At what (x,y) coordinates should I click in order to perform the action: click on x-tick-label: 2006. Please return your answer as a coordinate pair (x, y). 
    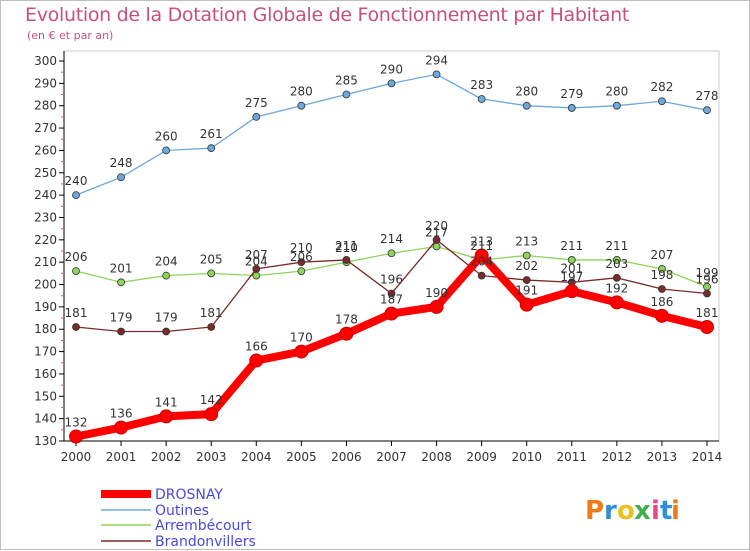
    Looking at the image, I should click on (346, 457).